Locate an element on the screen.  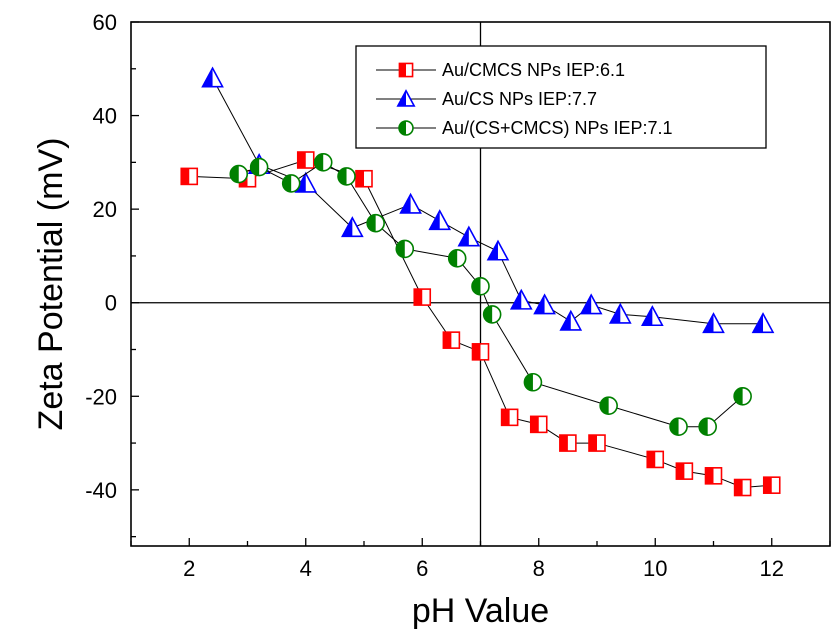
y-tick-label: 20 is located at coordinates (105, 209).